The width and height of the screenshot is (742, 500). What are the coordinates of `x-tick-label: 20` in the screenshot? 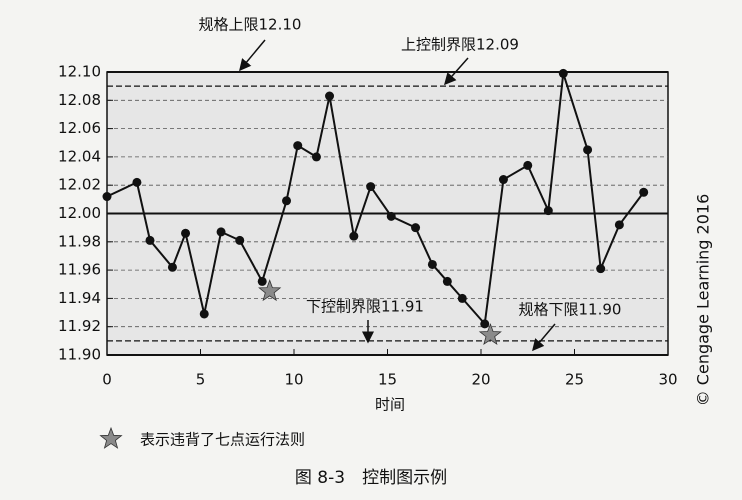 It's located at (480, 380).